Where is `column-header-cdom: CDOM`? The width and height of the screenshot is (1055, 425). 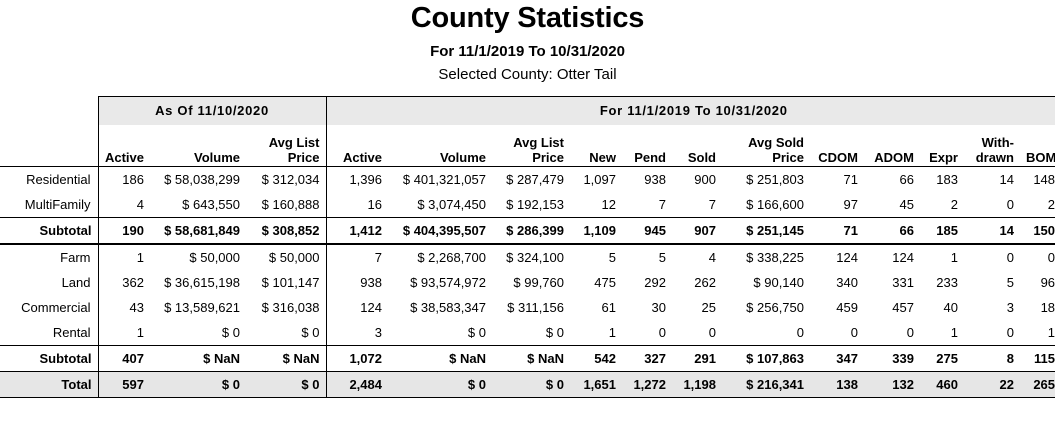
column-header-cdom: CDOM is located at coordinates (838, 157).